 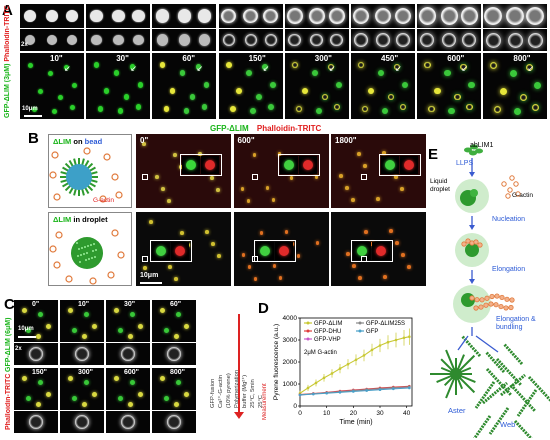 What do you see at coordinates (509, 269) in the screenshot?
I see `elongation-label: Elongation` at bounding box center [509, 269].